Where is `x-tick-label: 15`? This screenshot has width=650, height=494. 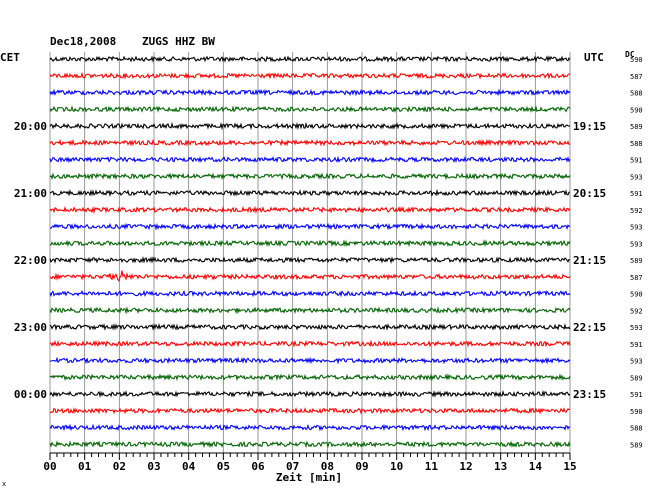
x-tick-label: 15 is located at coordinates (569, 466).